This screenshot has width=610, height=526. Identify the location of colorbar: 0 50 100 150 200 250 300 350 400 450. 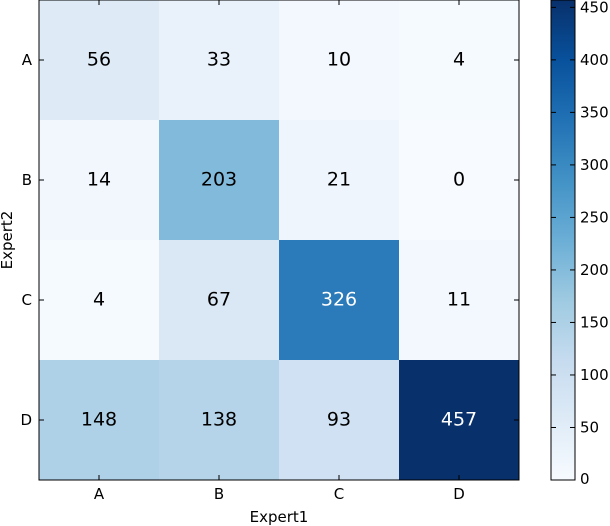
(579, 244).